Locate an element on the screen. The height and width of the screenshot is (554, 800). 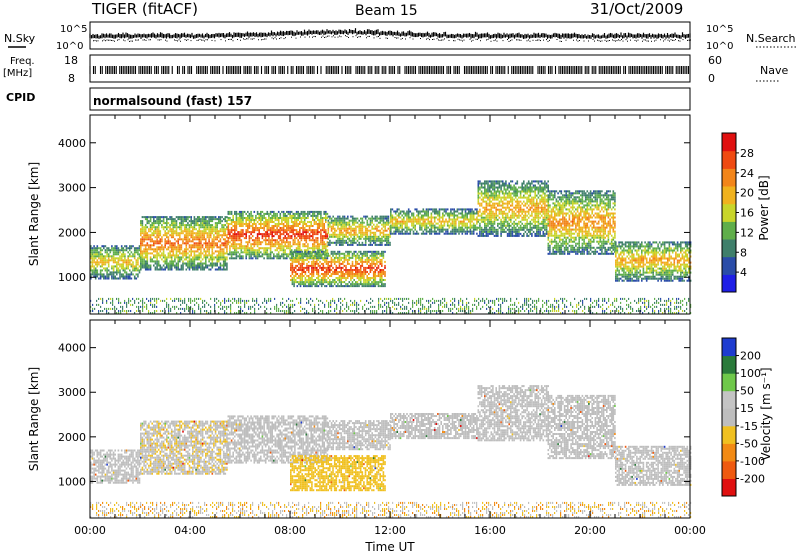
noise-left-label: N.Sky is located at coordinates (20, 38).